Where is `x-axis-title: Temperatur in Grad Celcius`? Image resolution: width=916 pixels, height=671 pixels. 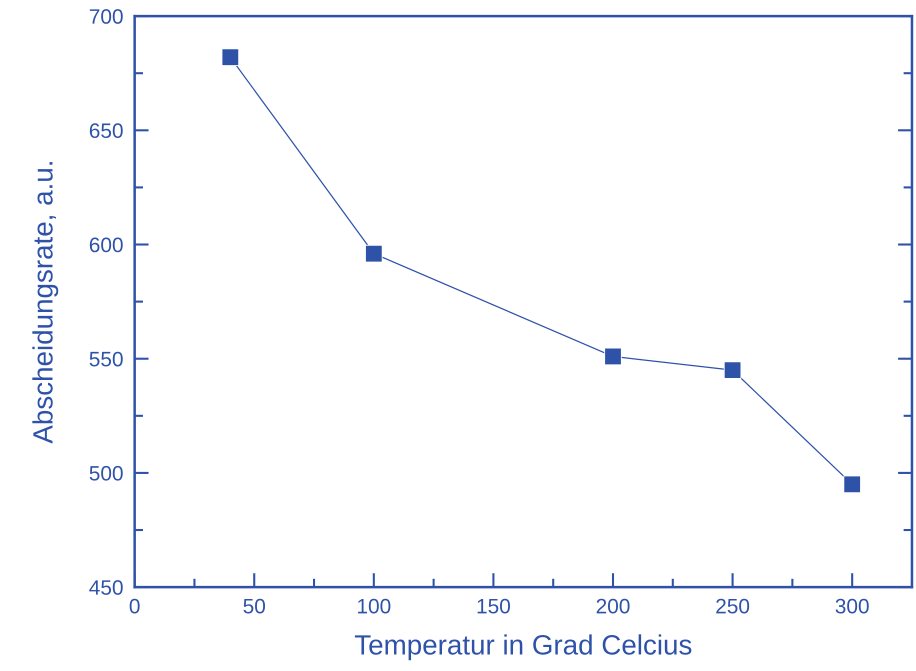 x-axis-title: Temperatur in Grad Celcius is located at coordinates (523, 647).